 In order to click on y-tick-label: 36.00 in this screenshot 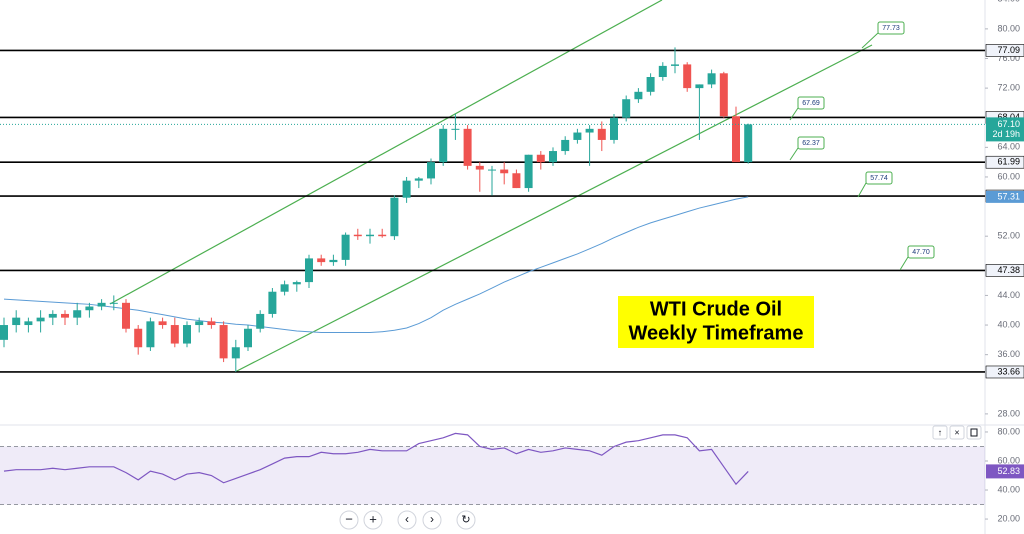, I will do `click(1008, 354)`.